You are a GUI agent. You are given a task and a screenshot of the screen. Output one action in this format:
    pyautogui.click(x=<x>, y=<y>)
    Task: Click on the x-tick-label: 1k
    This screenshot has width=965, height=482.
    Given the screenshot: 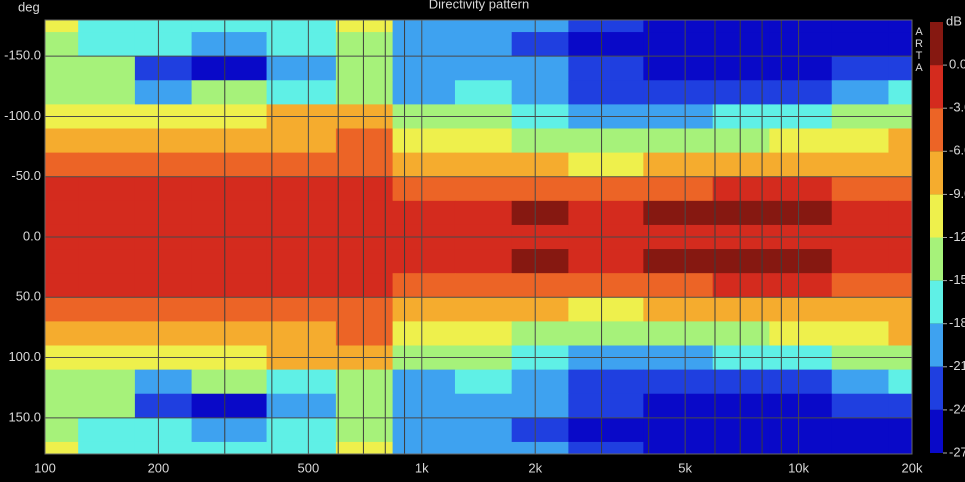 What is the action you would take?
    pyautogui.click(x=422, y=467)
    